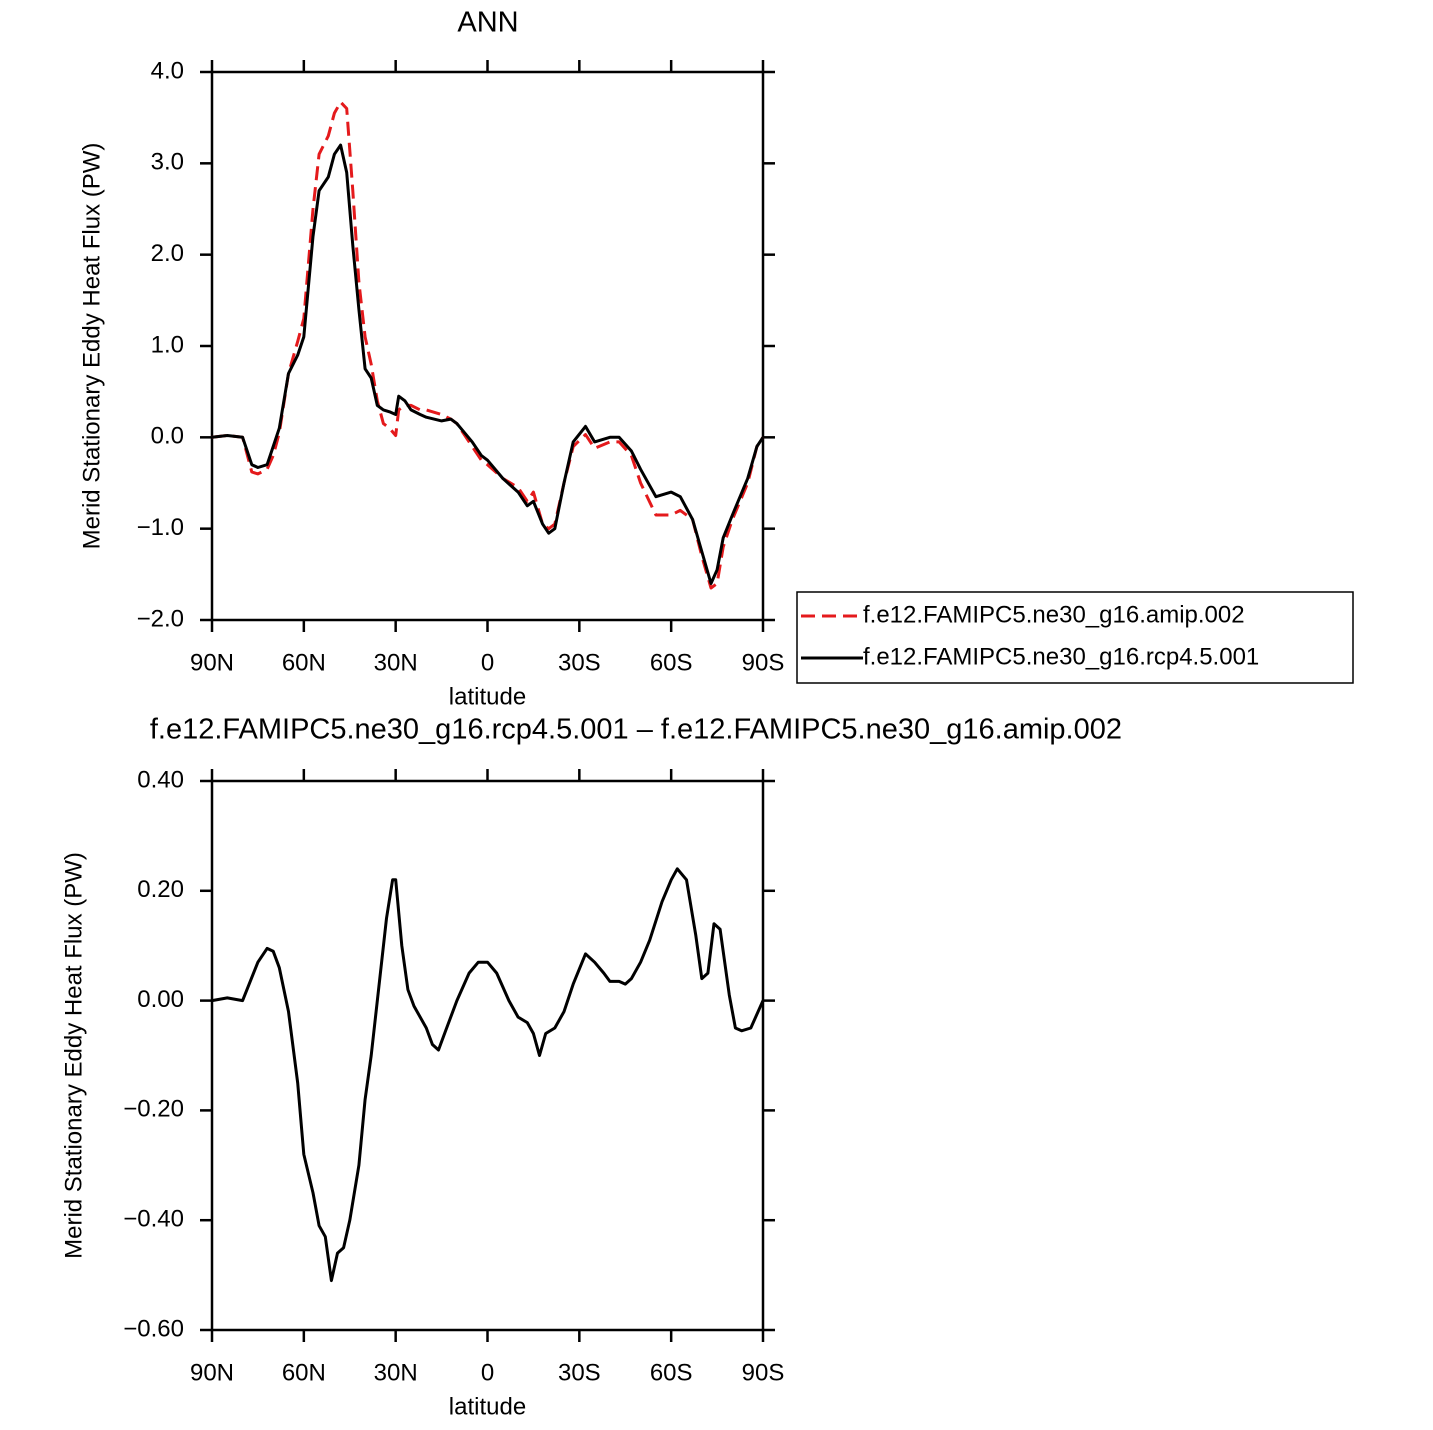 The width and height of the screenshot is (1433, 1430). What do you see at coordinates (160, 527) in the screenshot?
I see `y-tick-label: −1.0` at bounding box center [160, 527].